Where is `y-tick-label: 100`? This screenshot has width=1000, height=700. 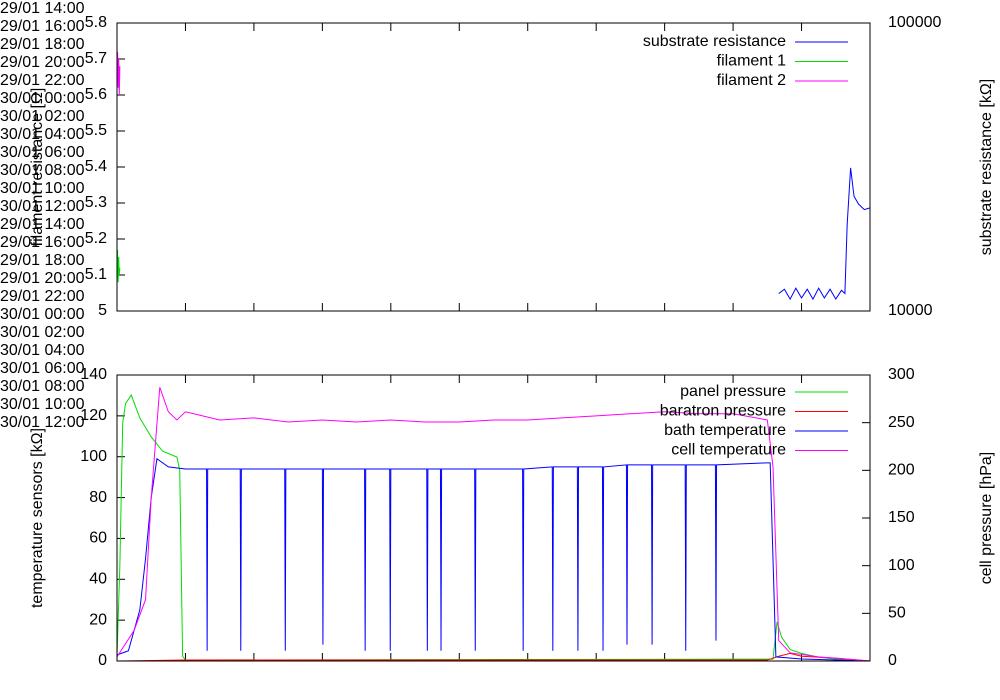 y-tick-label: 100 is located at coordinates (93, 456).